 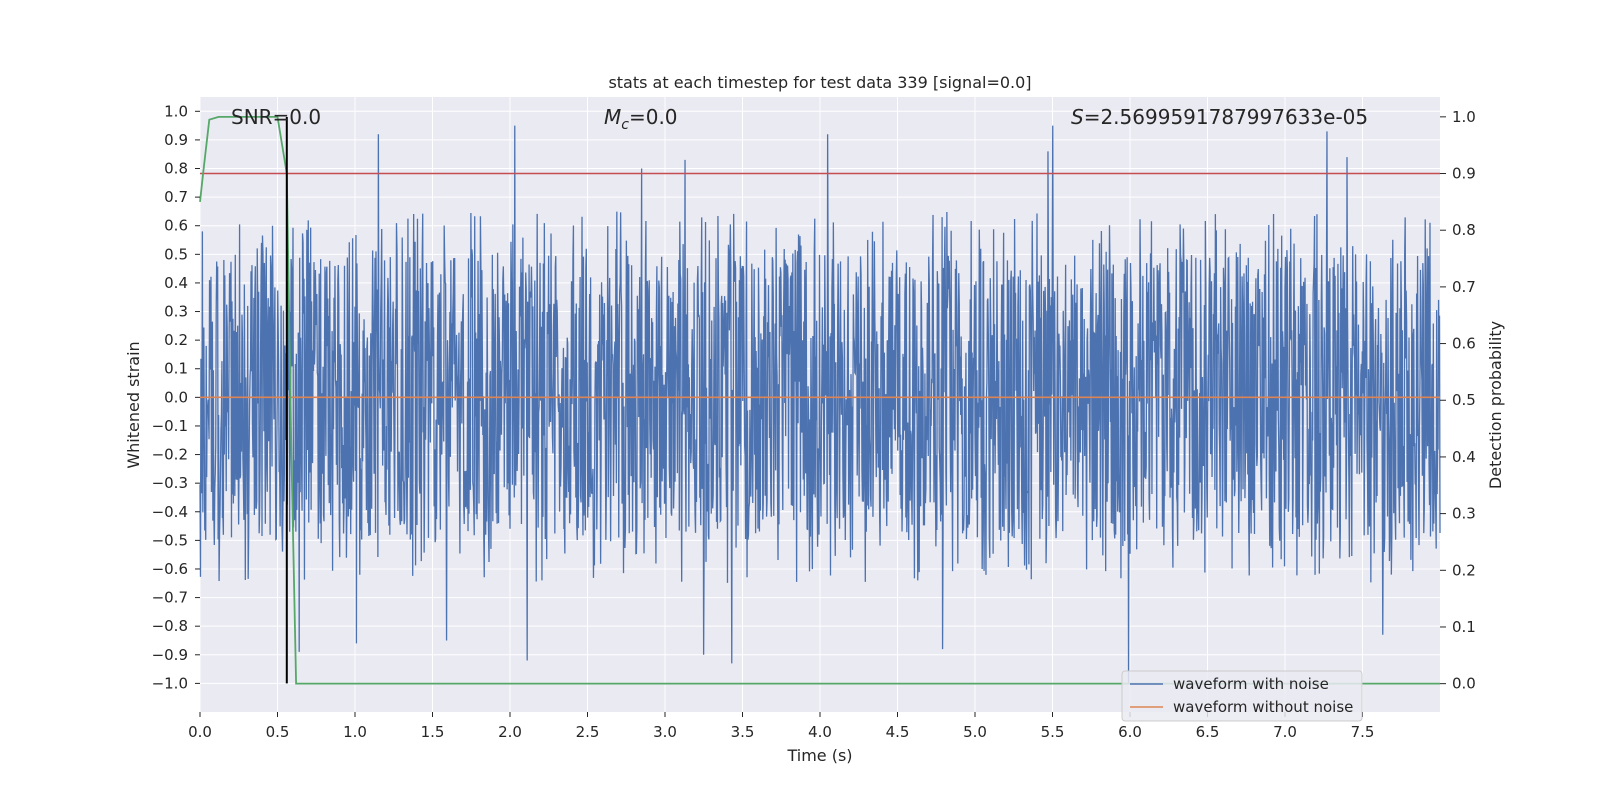 What do you see at coordinates (1053, 732) in the screenshot?
I see `x-tick-label: 5.5` at bounding box center [1053, 732].